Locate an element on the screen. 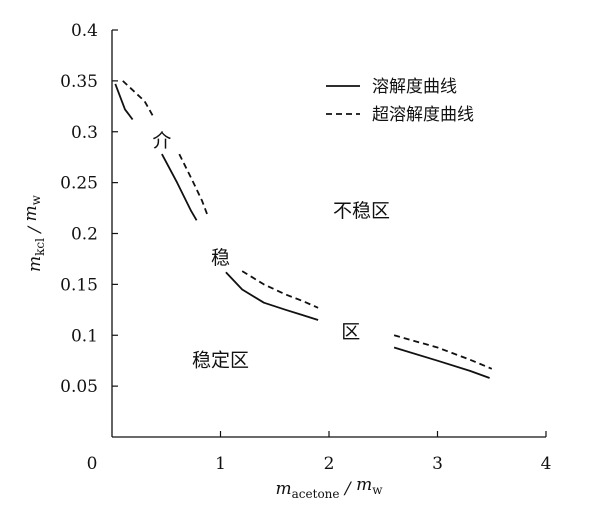  y-axis-label: mkcl / mw is located at coordinates (34, 233).